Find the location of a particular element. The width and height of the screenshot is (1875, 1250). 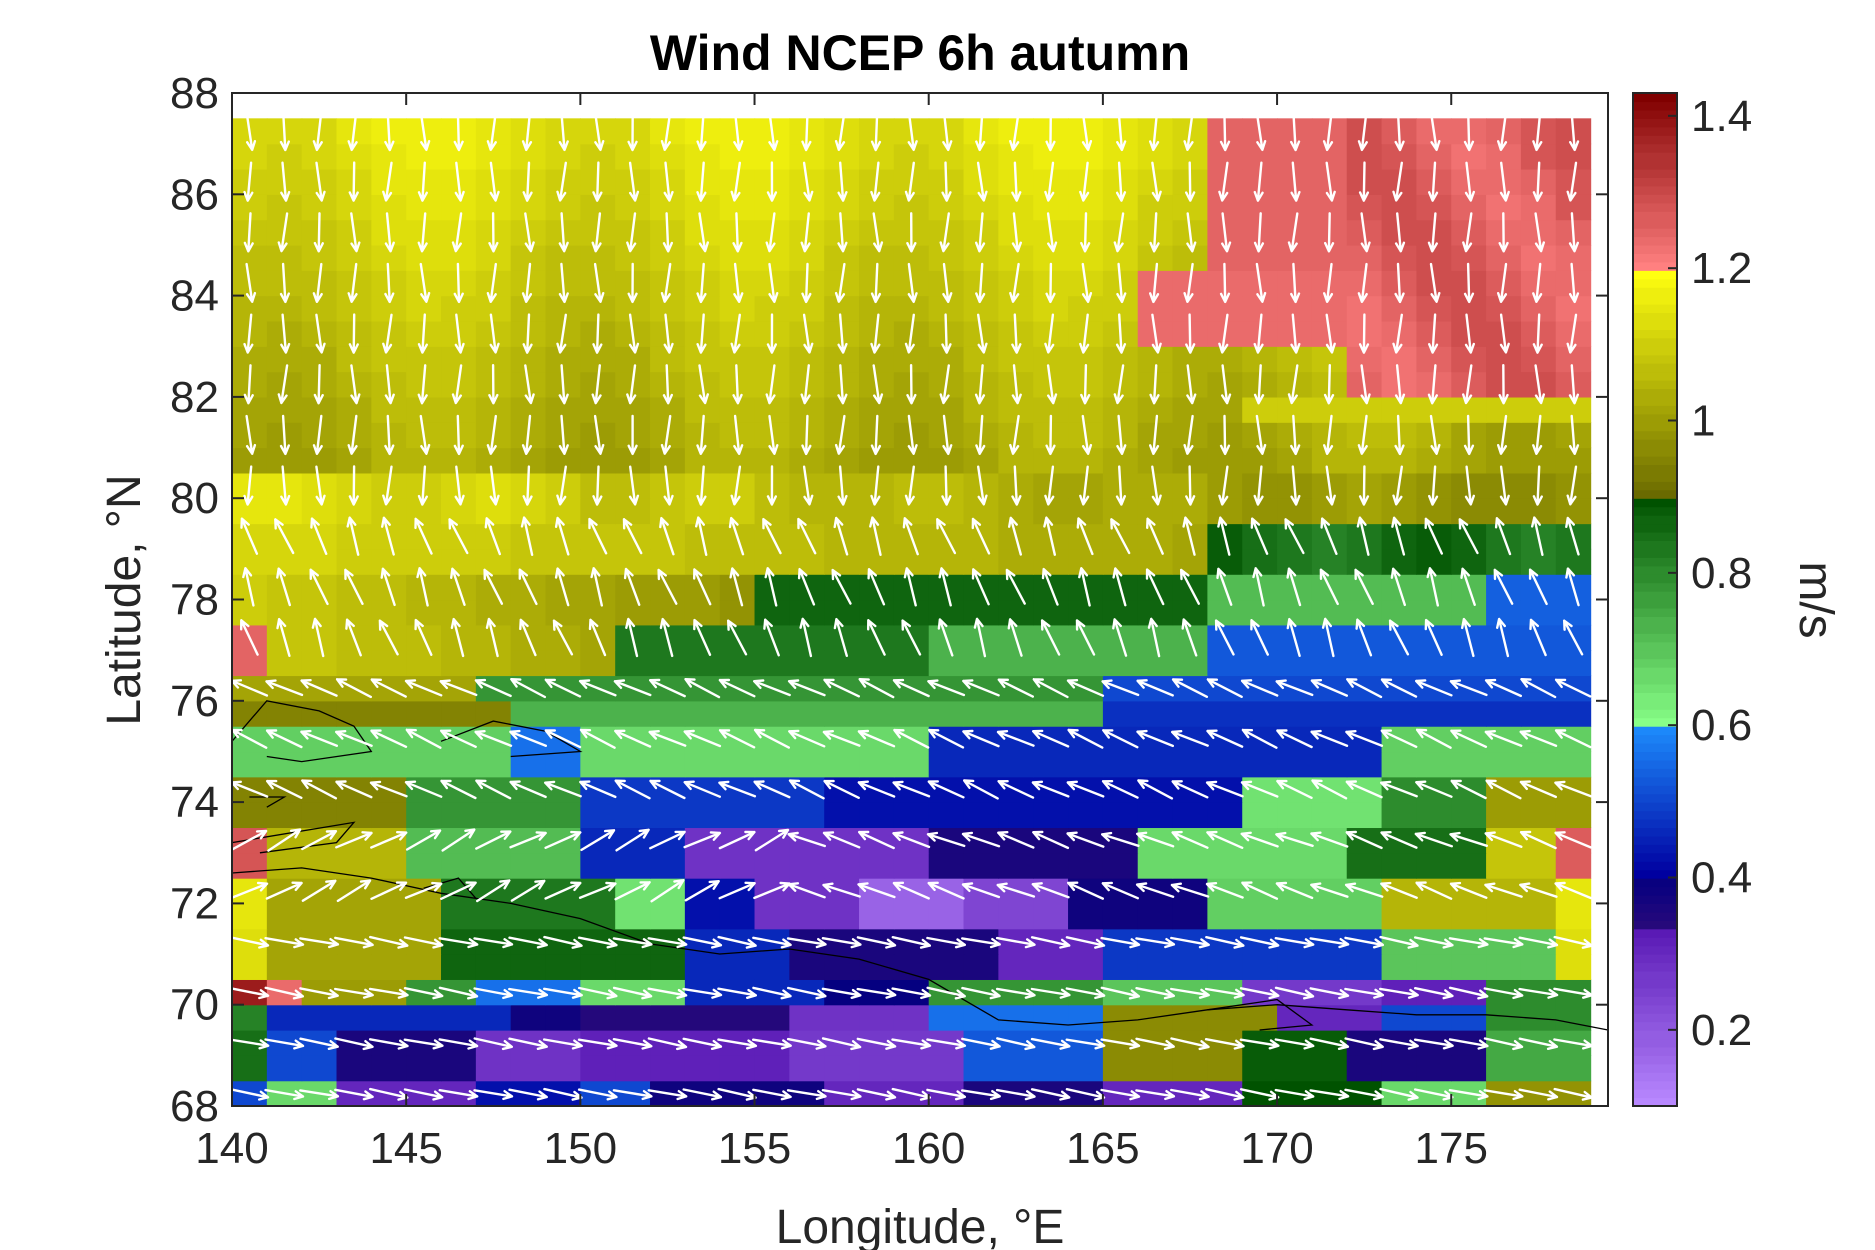

chart-title: Wind NCEP 6h autumn is located at coordinates (920, 53).